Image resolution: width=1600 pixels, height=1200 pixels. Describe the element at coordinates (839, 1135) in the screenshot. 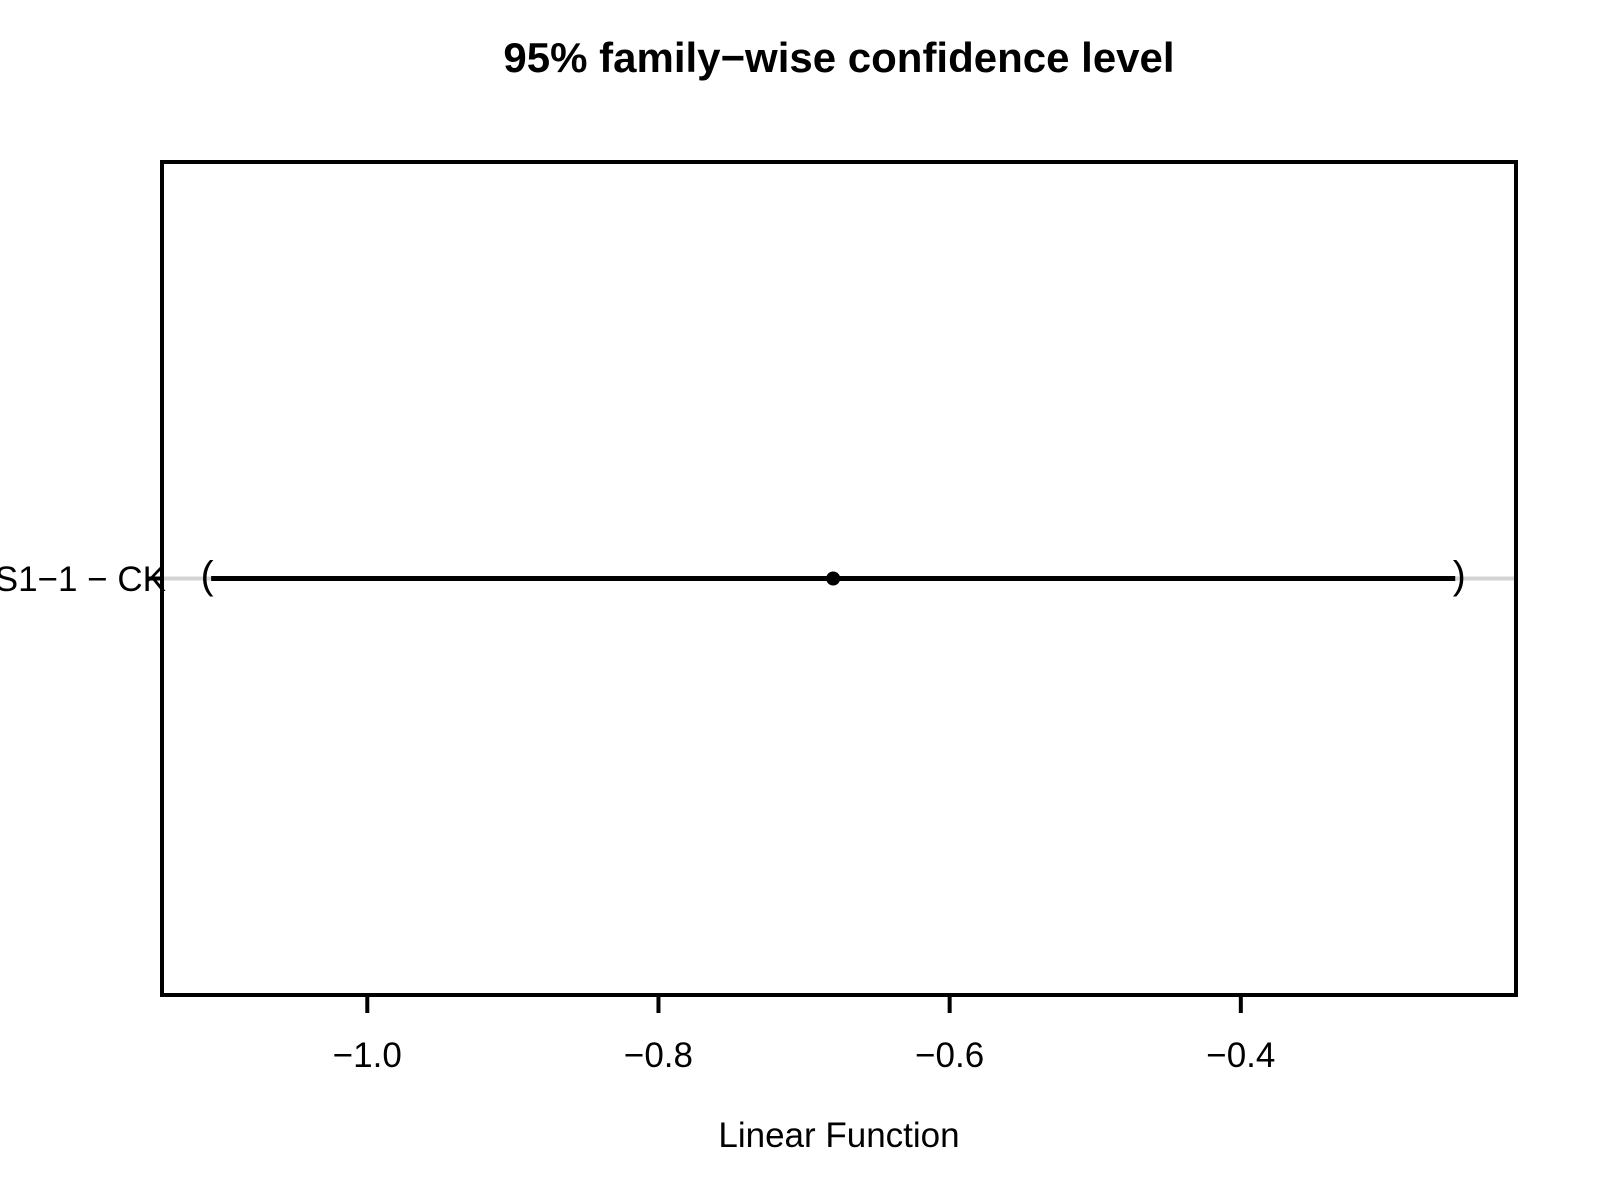

I see `x-axis-label: Linear Function` at that location.